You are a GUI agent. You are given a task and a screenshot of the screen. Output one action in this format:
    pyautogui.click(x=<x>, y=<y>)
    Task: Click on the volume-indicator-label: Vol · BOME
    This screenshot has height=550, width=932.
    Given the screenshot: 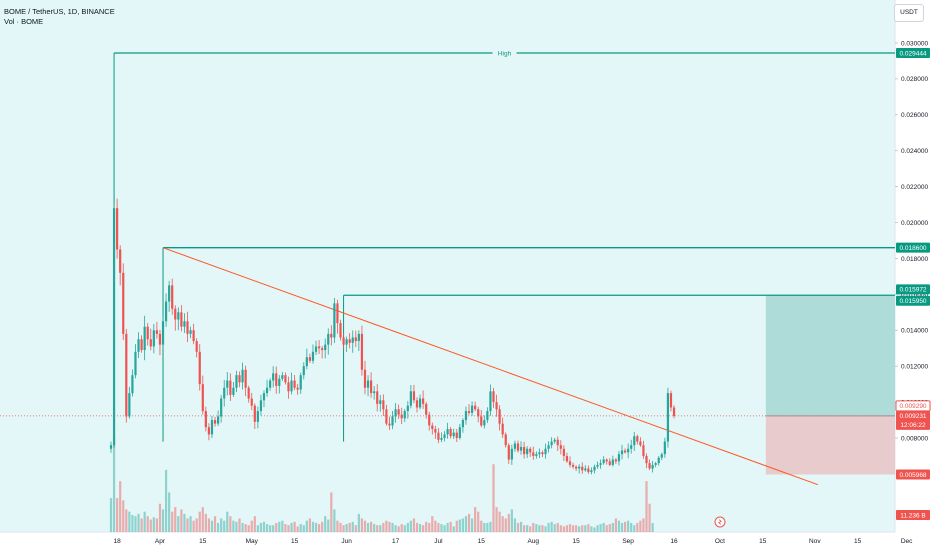 What is the action you would take?
    pyautogui.click(x=24, y=21)
    